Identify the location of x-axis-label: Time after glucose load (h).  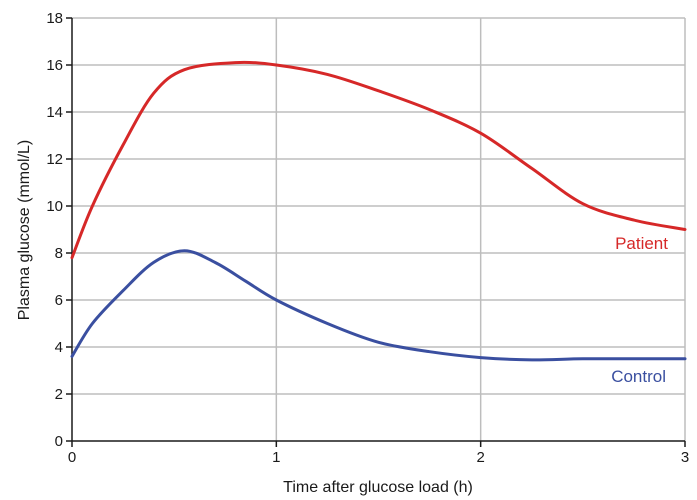
(378, 487).